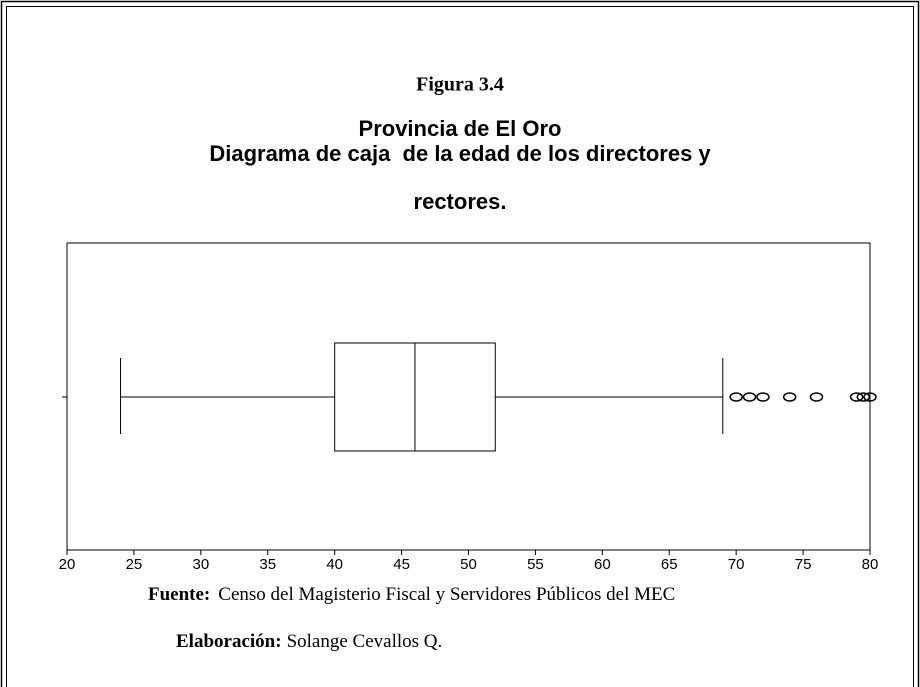 The width and height of the screenshot is (920, 687). I want to click on x-tick-label: 55, so click(535, 564).